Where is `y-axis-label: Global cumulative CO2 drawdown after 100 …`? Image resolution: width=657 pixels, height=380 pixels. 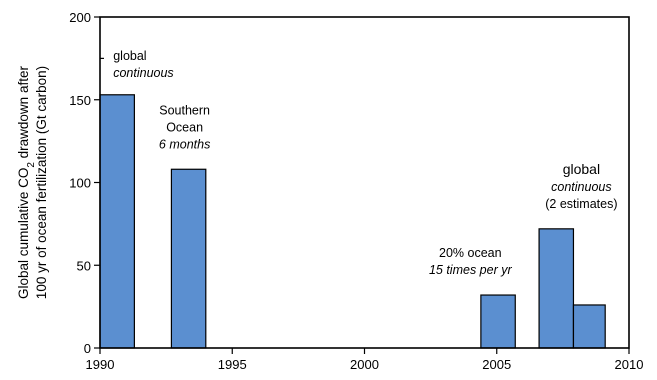
y-axis-label: Global cumulative CO2 drawdown after 100 … is located at coordinates (32, 183).